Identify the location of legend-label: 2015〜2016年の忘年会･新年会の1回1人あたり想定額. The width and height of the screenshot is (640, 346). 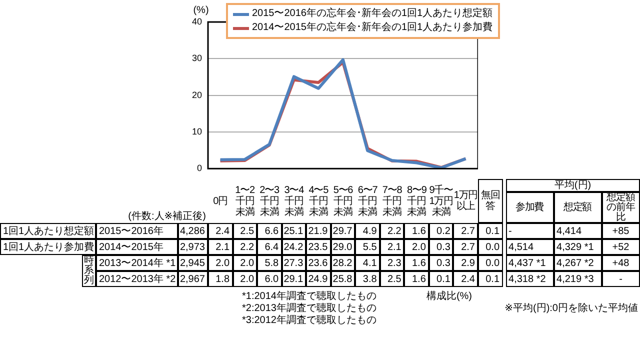
(372, 14).